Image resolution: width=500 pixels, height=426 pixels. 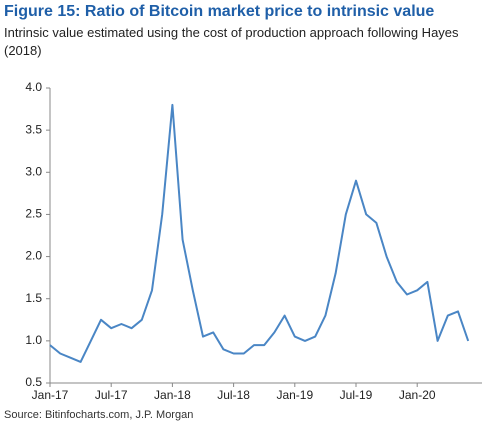 What do you see at coordinates (172, 395) in the screenshot?
I see `x-tick-label: Jan-18` at bounding box center [172, 395].